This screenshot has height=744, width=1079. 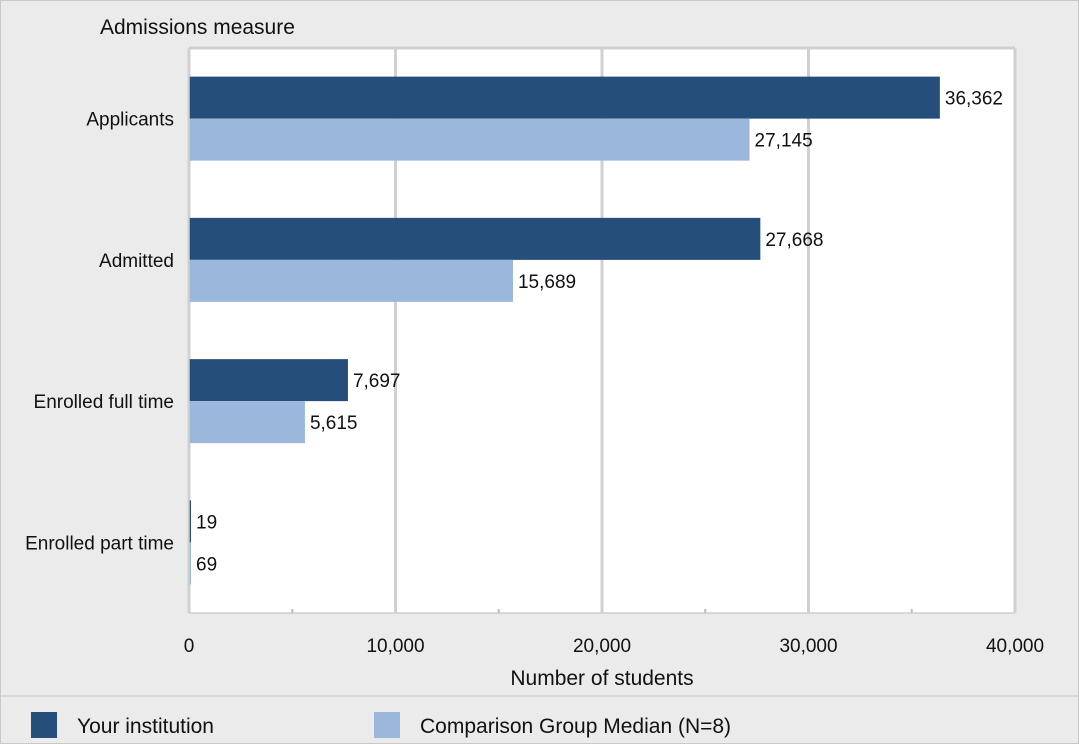 I want to click on legend-swatch-comparison-median, so click(x=387, y=725).